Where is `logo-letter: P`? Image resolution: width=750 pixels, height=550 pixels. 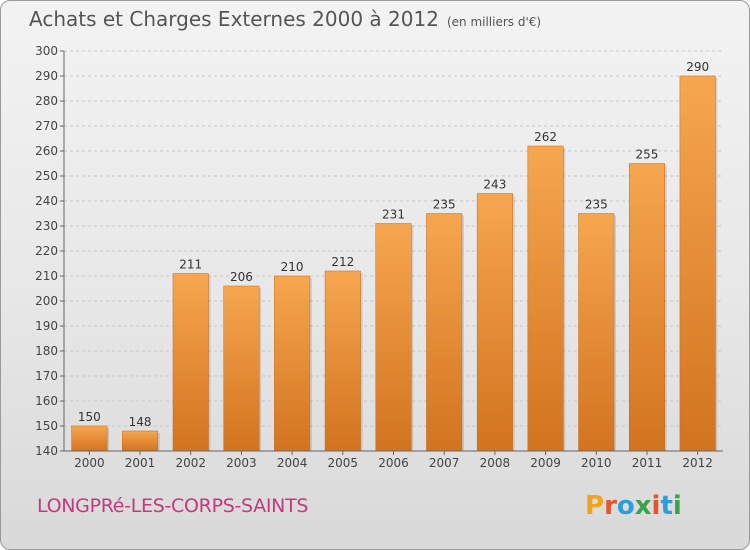
logo-letter: P is located at coordinates (595, 506).